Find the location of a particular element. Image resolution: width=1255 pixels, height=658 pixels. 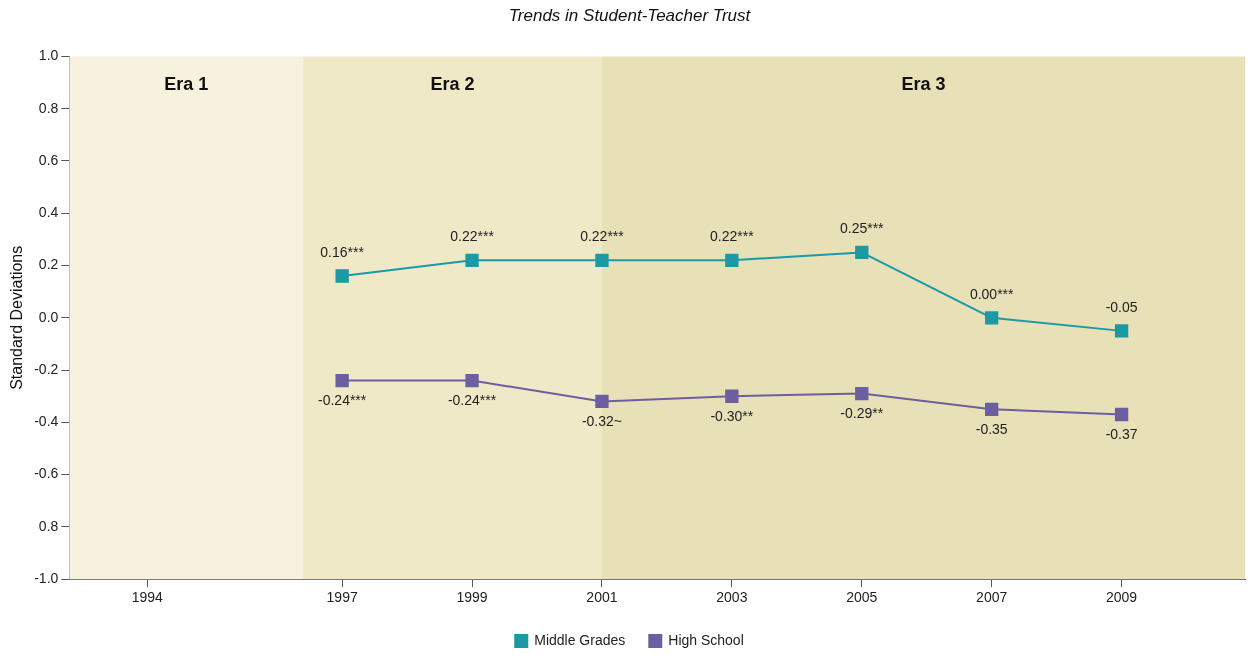

y-tick-label: -0.2 is located at coordinates (46, 368).